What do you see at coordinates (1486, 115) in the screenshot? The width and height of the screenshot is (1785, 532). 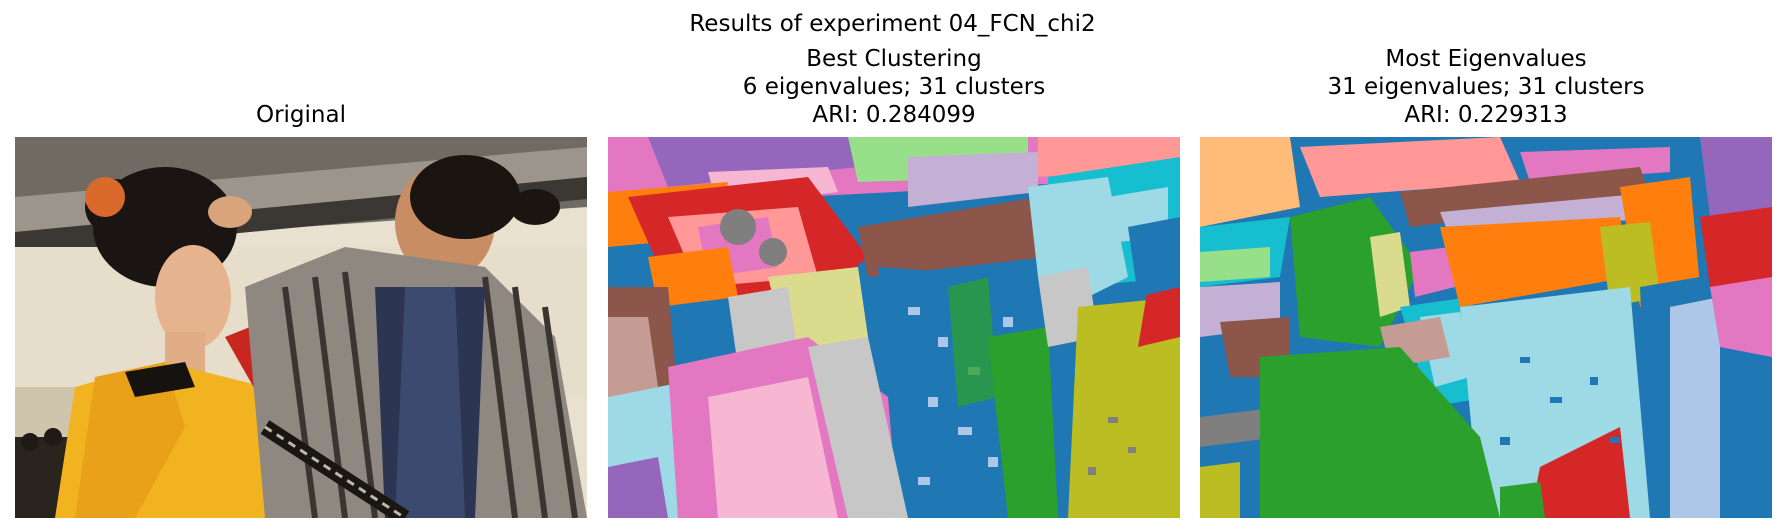 I see `panel-most-title-line-3: ARI: 0.229313` at bounding box center [1486, 115].